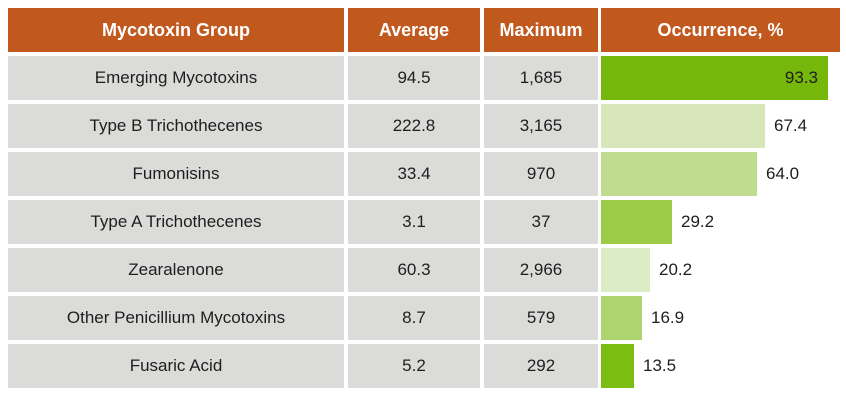  What do you see at coordinates (176, 78) in the screenshot?
I see `group-cell: Emerging Mycotoxins` at bounding box center [176, 78].